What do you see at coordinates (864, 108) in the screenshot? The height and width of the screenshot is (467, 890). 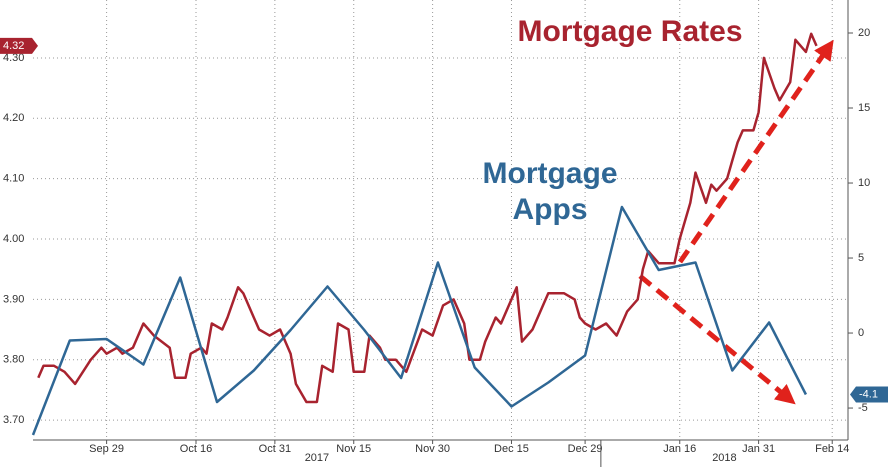 I see `y2-tick-label: 15` at bounding box center [864, 108].